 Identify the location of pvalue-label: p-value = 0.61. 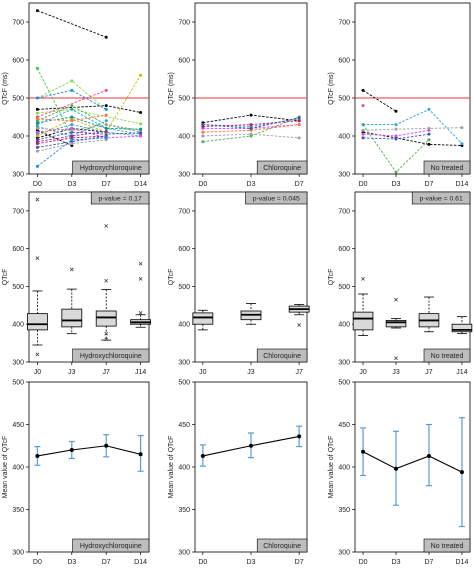
(440, 199).